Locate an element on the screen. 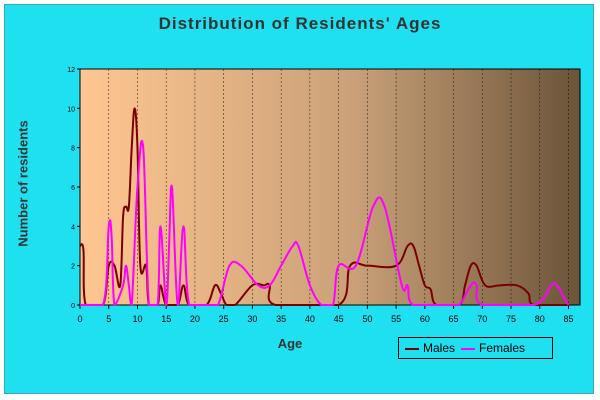  x-tick-label: 85 is located at coordinates (568, 319).